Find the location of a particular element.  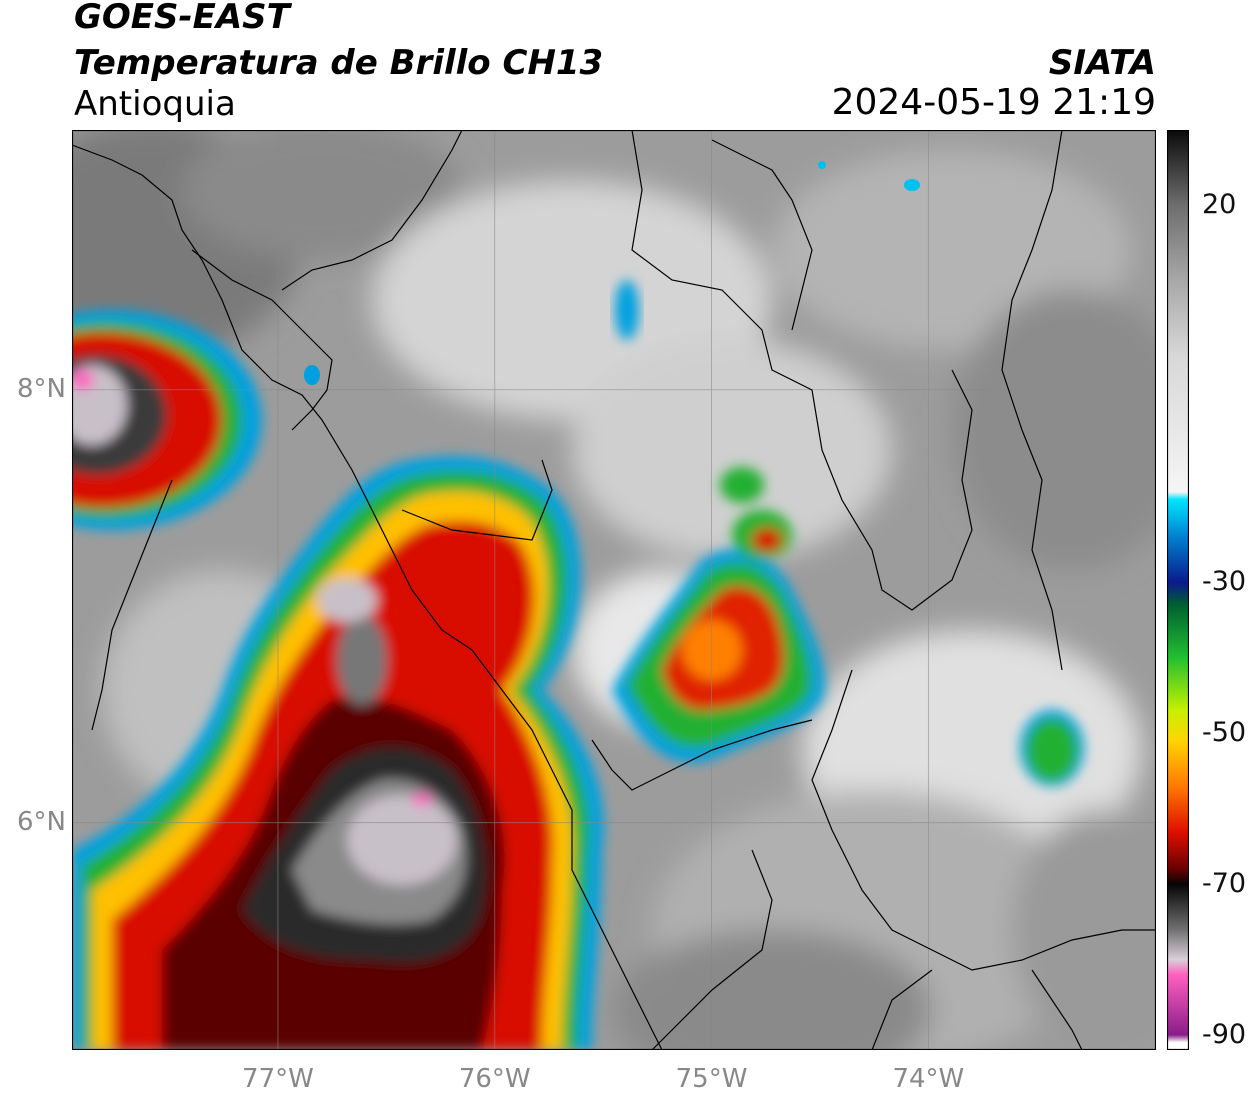

lon-tick-label: 76°W is located at coordinates (494, 1079).